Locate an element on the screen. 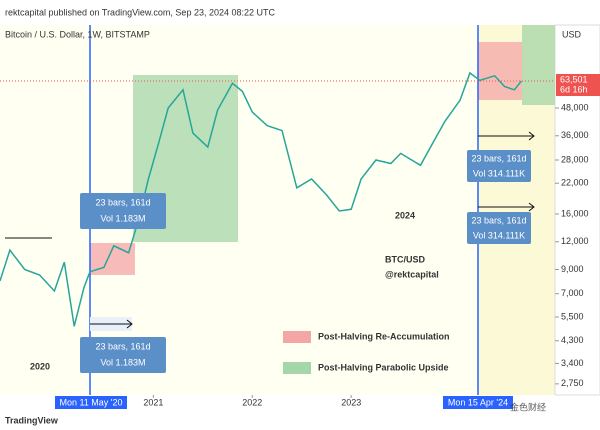 This screenshot has height=430, width=600. y-tick-label: 12,000 is located at coordinates (575, 241).